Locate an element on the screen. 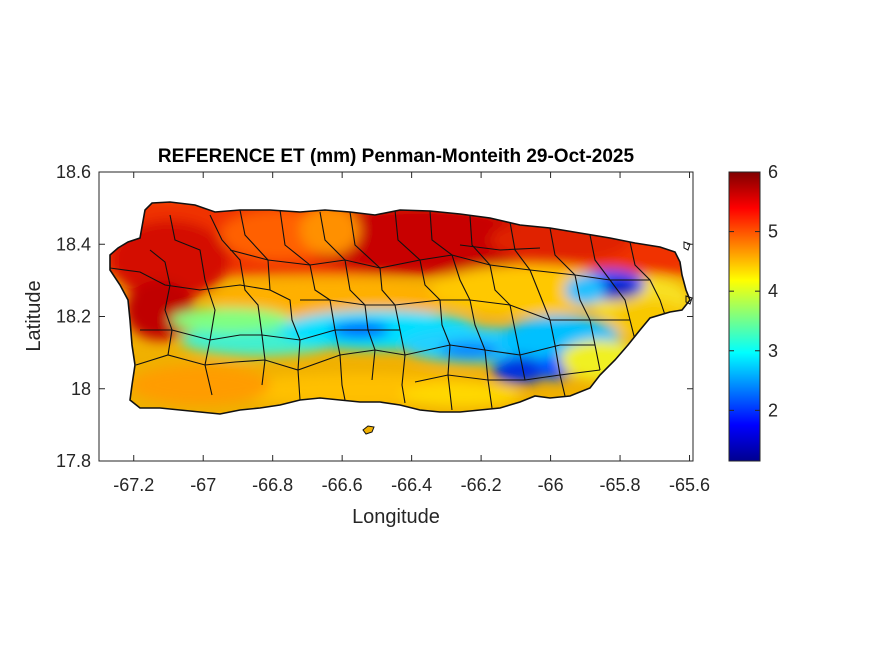  vieques-fragment is located at coordinates (687, 246).